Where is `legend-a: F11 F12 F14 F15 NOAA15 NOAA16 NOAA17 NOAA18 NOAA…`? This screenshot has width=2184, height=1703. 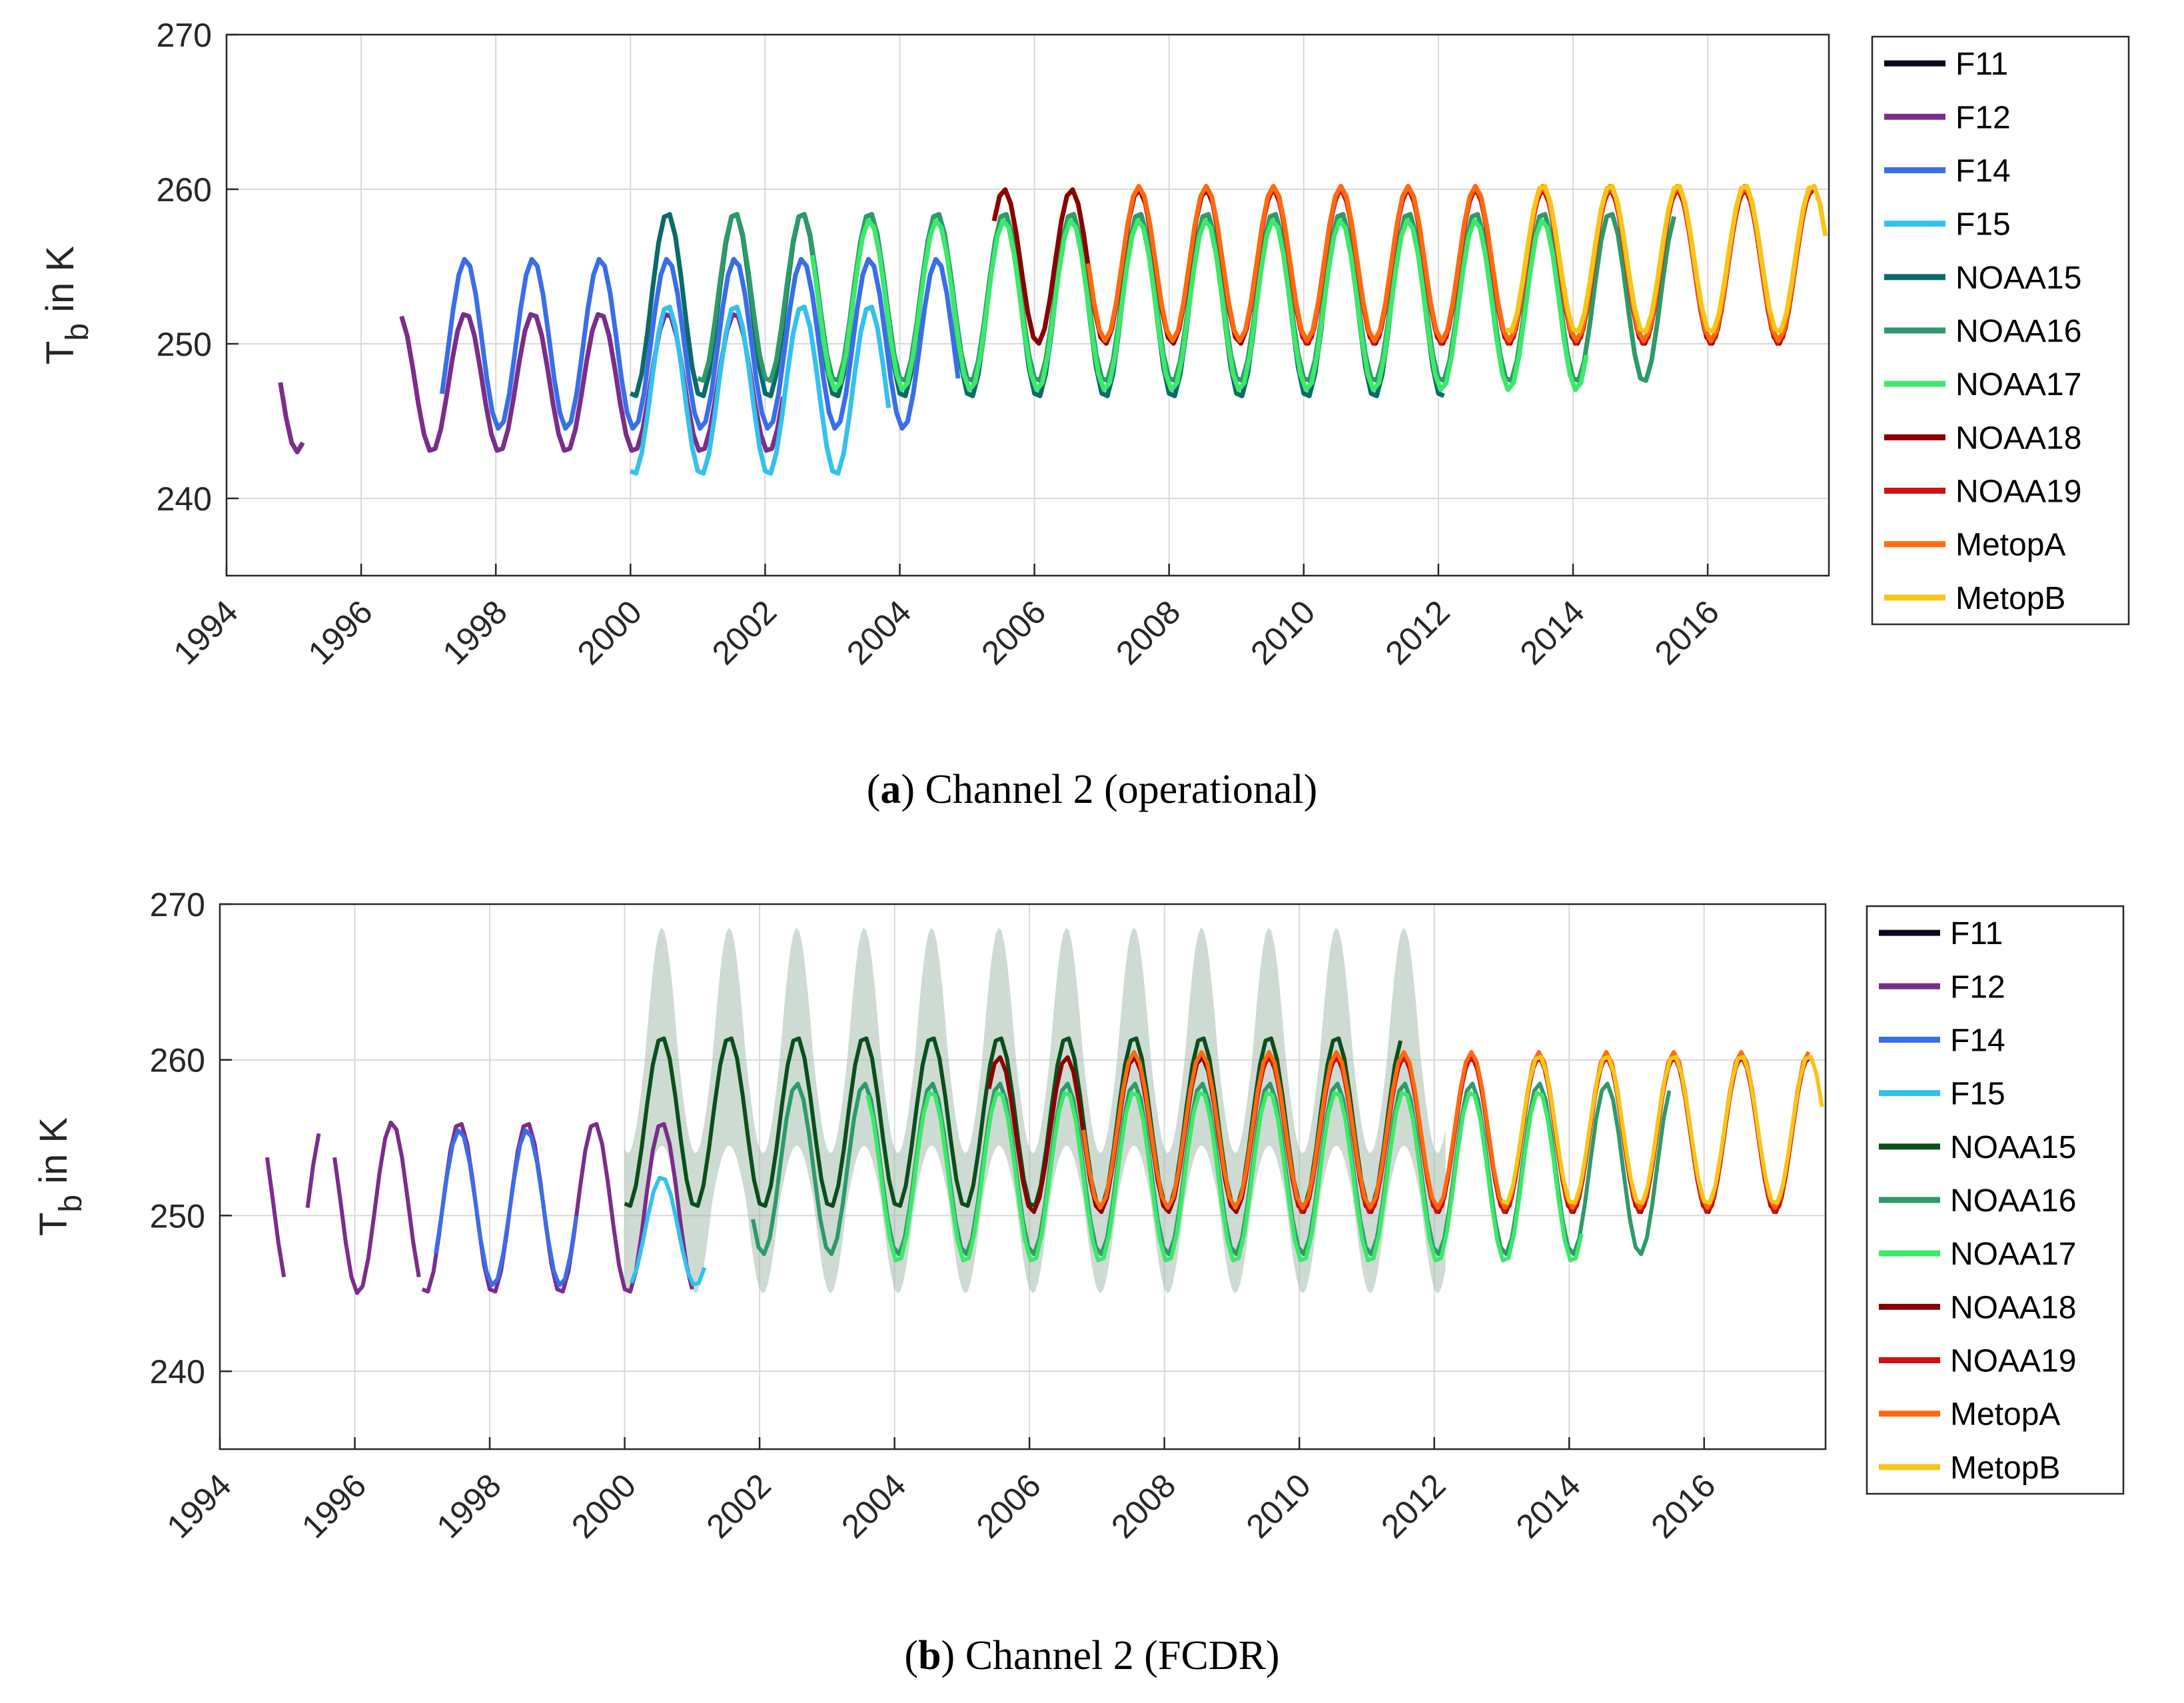
legend-a: F11 F12 F14 F15 NOAA15 NOAA16 NOAA17 NOAA18 NOAA… is located at coordinates (2001, 330).